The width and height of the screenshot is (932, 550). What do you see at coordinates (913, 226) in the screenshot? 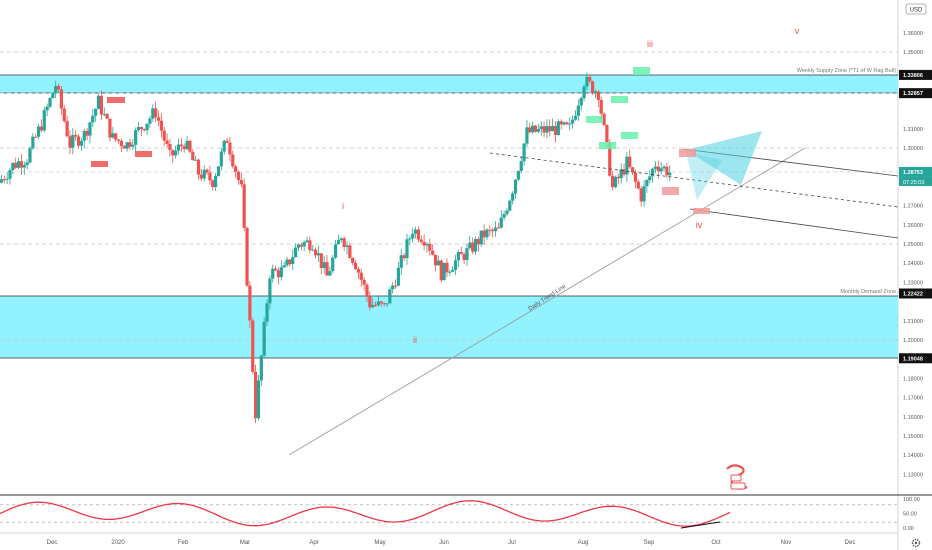
I see `y-tick-label: 1.26000` at bounding box center [913, 226].